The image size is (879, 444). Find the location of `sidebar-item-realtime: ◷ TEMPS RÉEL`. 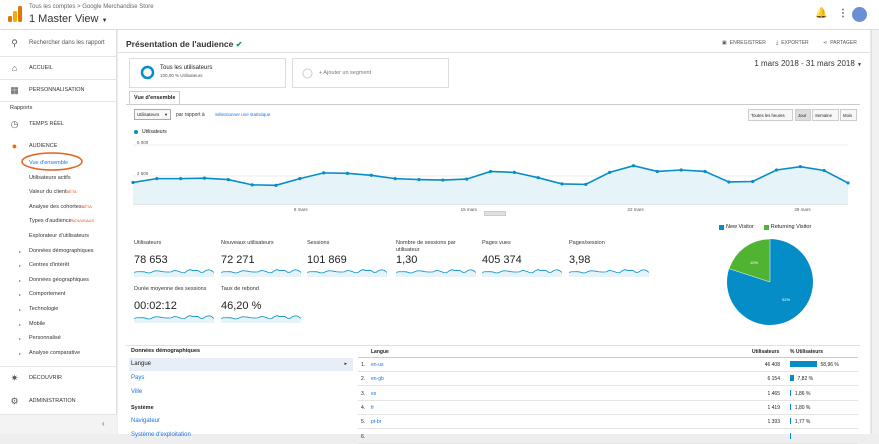

sidebar-item-realtime: ◷ TEMPS RÉEL is located at coordinates (58, 124).